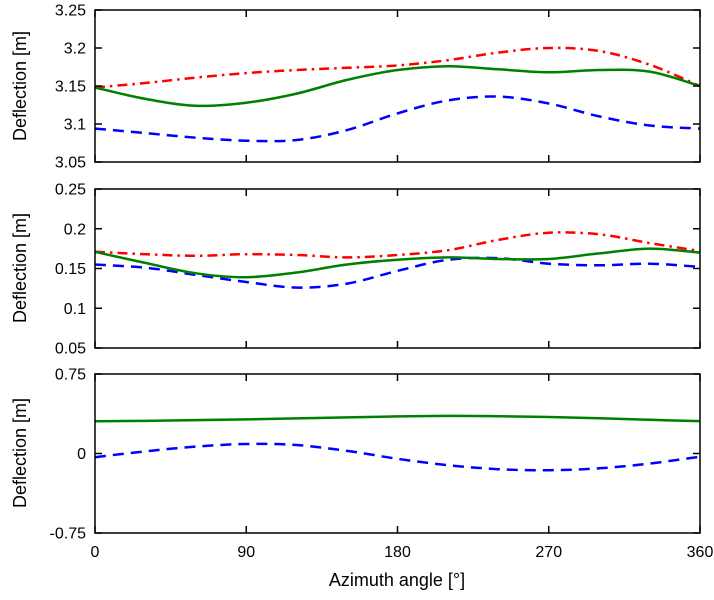 The height and width of the screenshot is (600, 714). Describe the element at coordinates (20, 86) in the screenshot. I see `y-axis-label-top: Deflection [m]` at that location.